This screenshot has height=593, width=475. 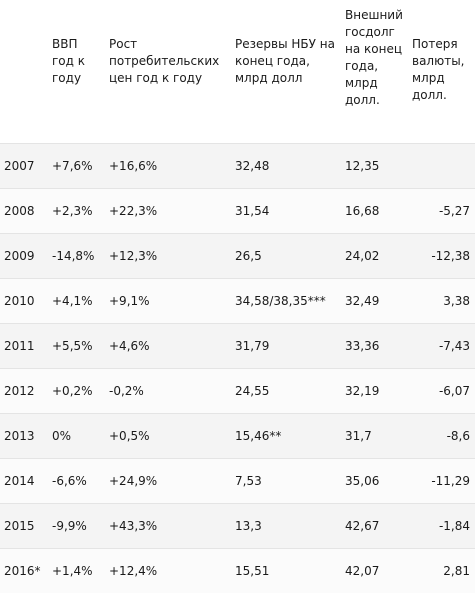 I want to click on cell-external-debt: 12,35, so click(x=362, y=165).